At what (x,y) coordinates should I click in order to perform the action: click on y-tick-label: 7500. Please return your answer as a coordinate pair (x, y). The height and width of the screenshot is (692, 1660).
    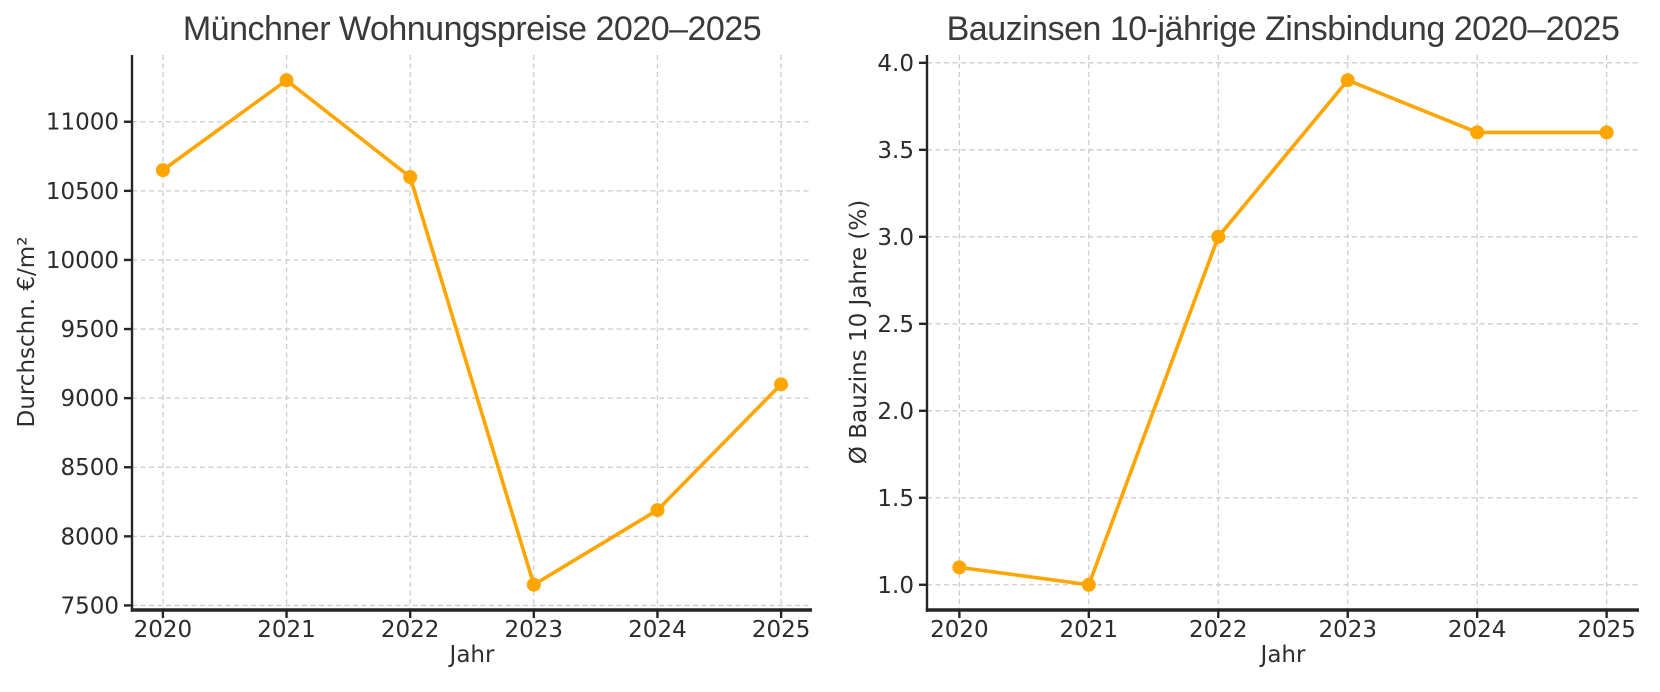
    Looking at the image, I should click on (89, 606).